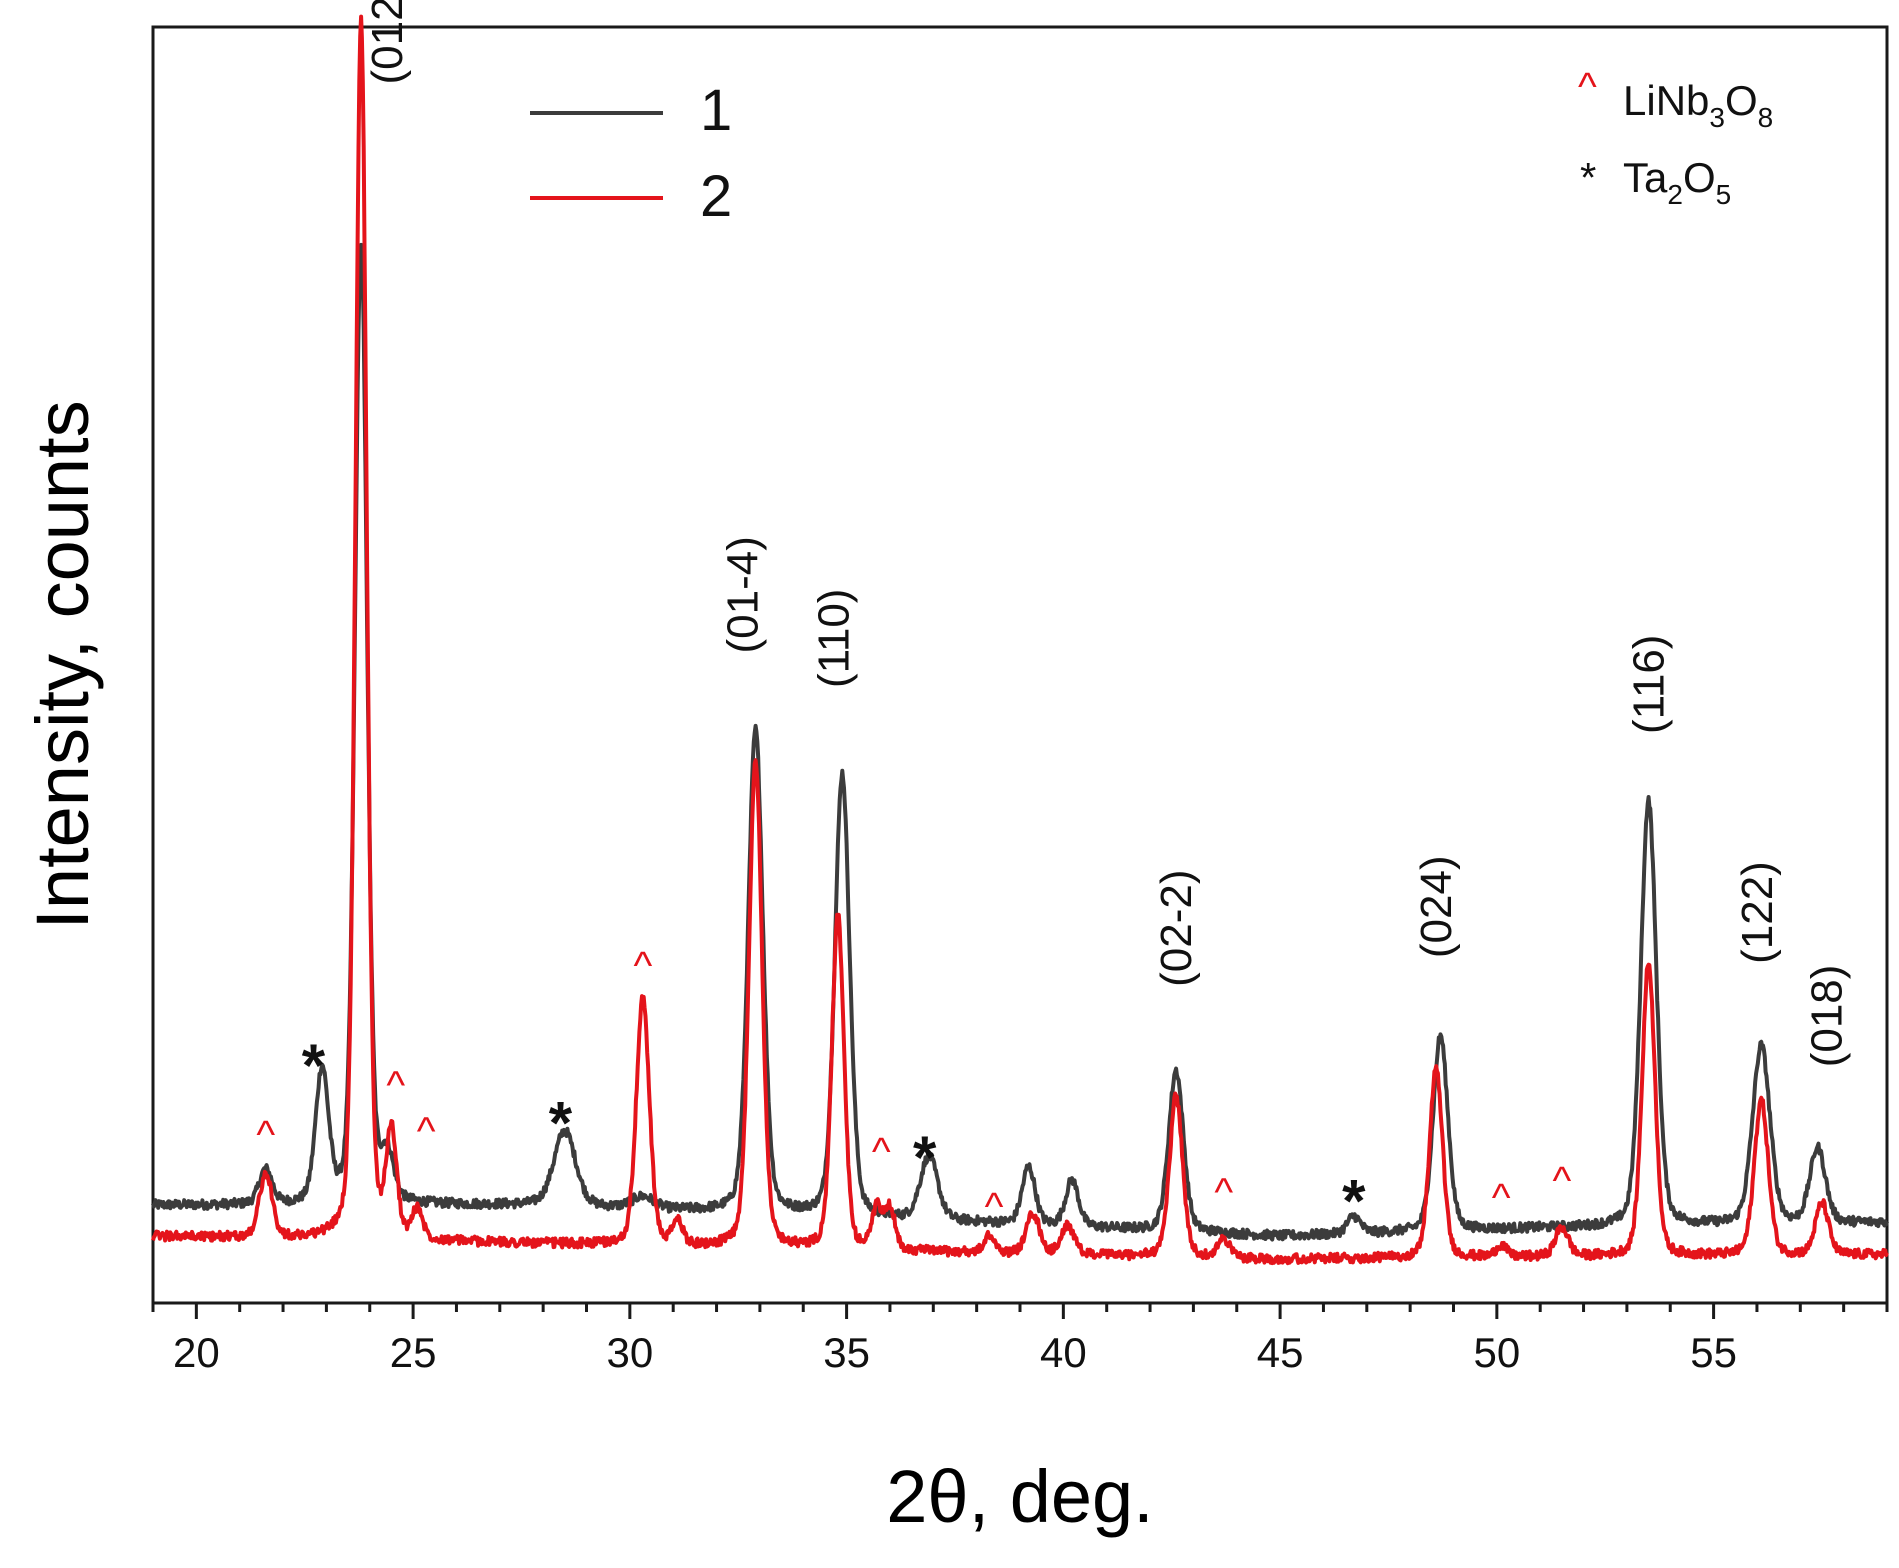  Describe the element at coordinates (387, 42) in the screenshot. I see `hkl-label: (012)` at that location.